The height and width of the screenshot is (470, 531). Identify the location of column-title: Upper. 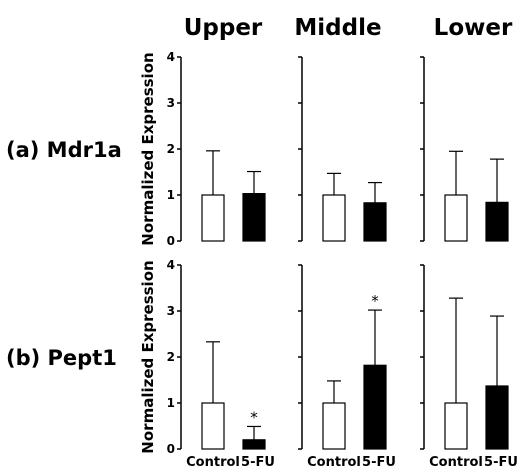
(223, 28).